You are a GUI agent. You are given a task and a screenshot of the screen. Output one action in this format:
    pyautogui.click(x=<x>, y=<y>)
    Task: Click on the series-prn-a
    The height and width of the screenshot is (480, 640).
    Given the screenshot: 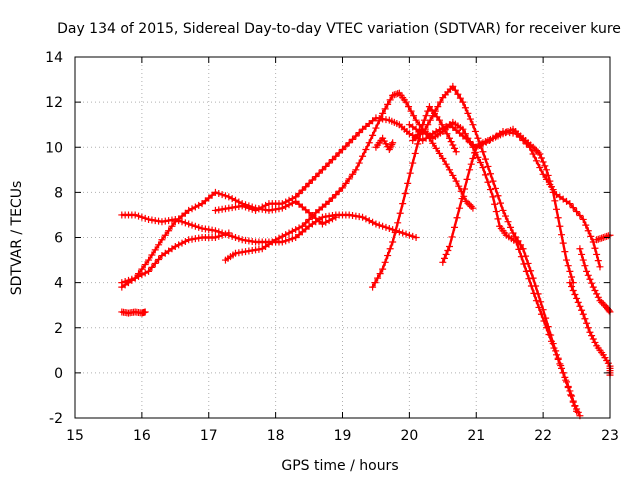 What is the action you would take?
    pyautogui.click(x=269, y=228)
    